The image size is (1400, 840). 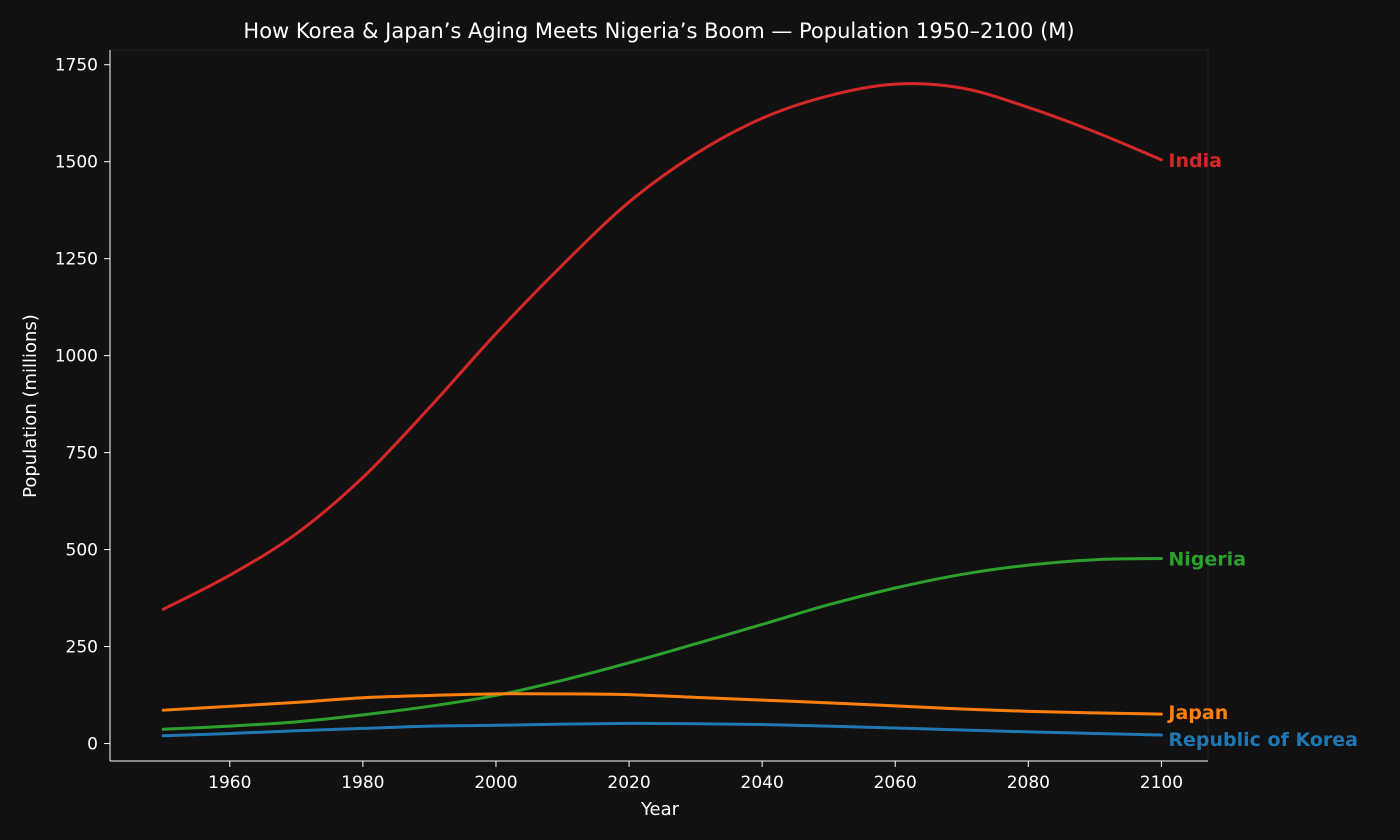 I want to click on series-line-nigeria, so click(x=662, y=644).